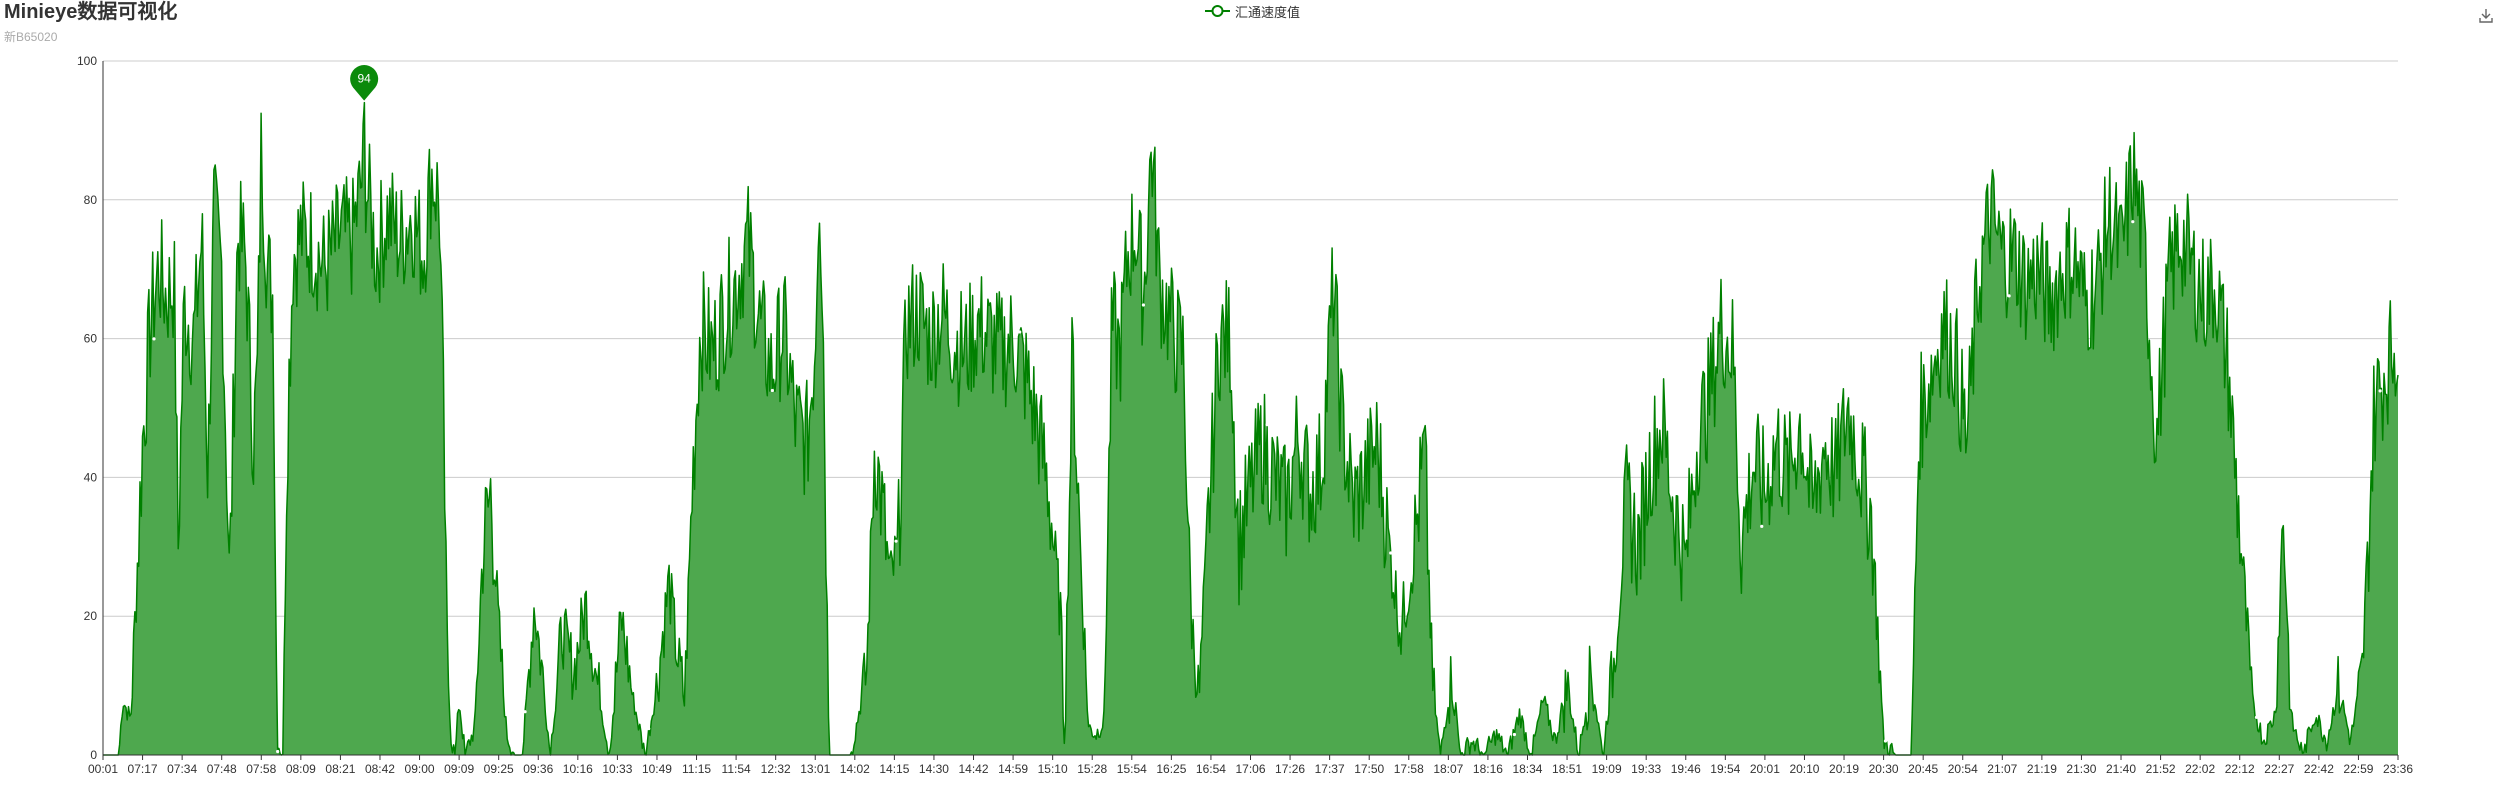 This screenshot has width=2500, height=800. I want to click on x-tick-label: 15:28, so click(1092, 769).